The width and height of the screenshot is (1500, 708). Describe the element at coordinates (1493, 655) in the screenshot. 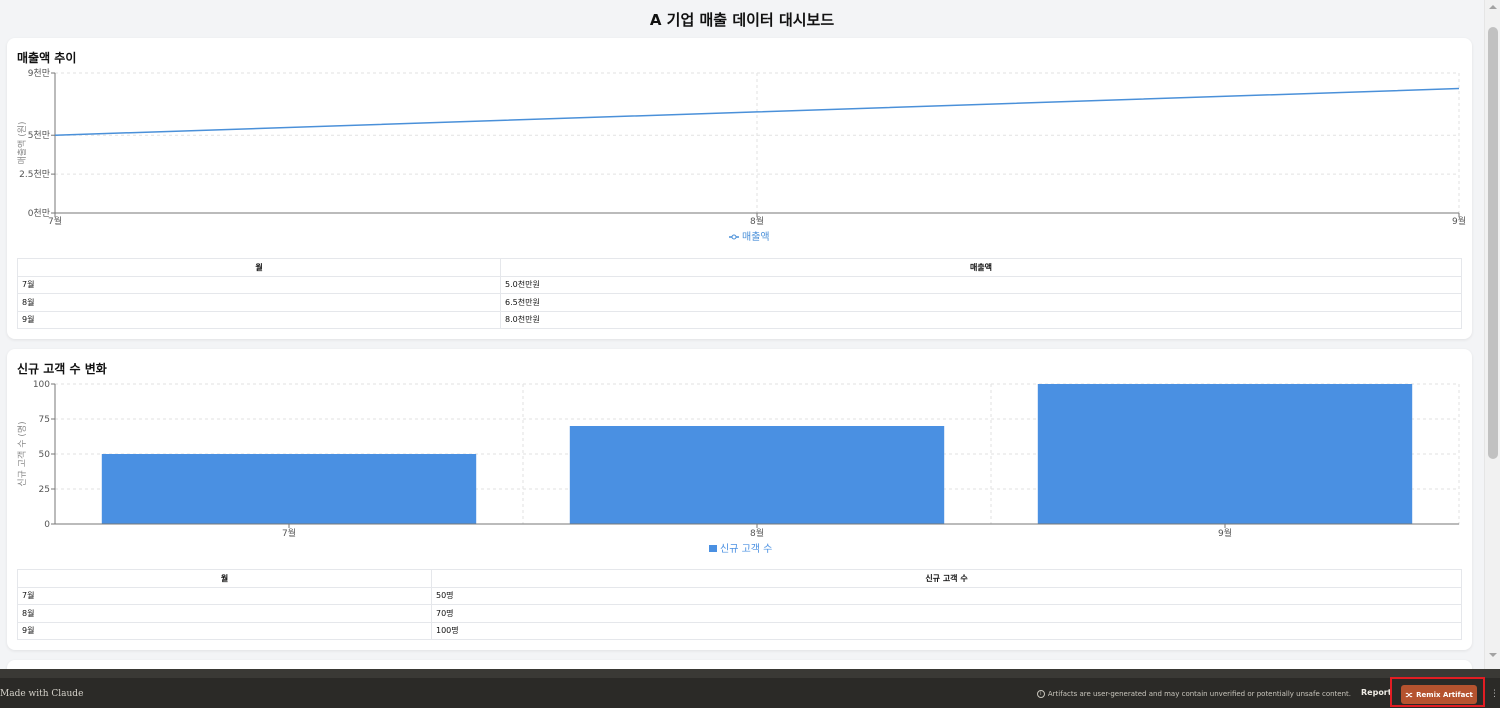

I see `scroll-down-arrow-icon` at that location.